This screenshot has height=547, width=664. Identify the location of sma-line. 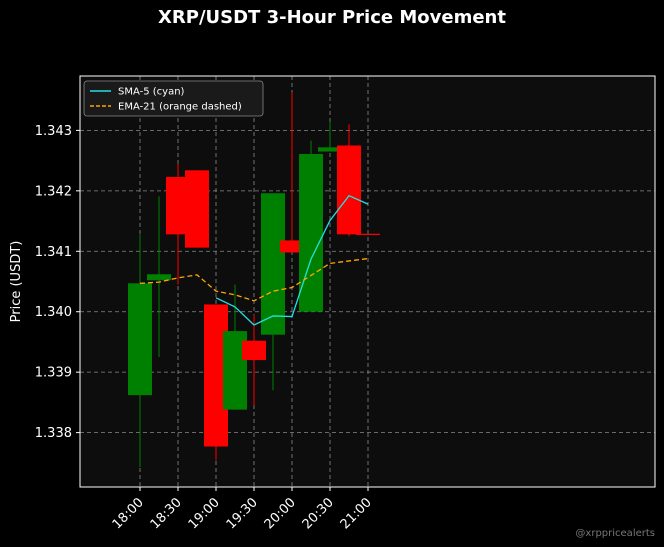
(292, 260).